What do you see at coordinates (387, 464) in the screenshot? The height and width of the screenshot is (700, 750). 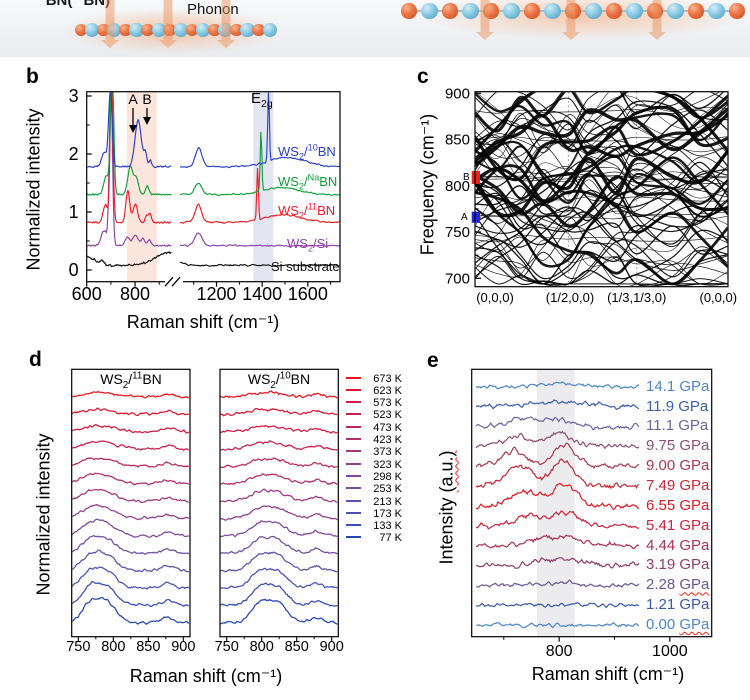 I see `legend-label: 323 K` at bounding box center [387, 464].